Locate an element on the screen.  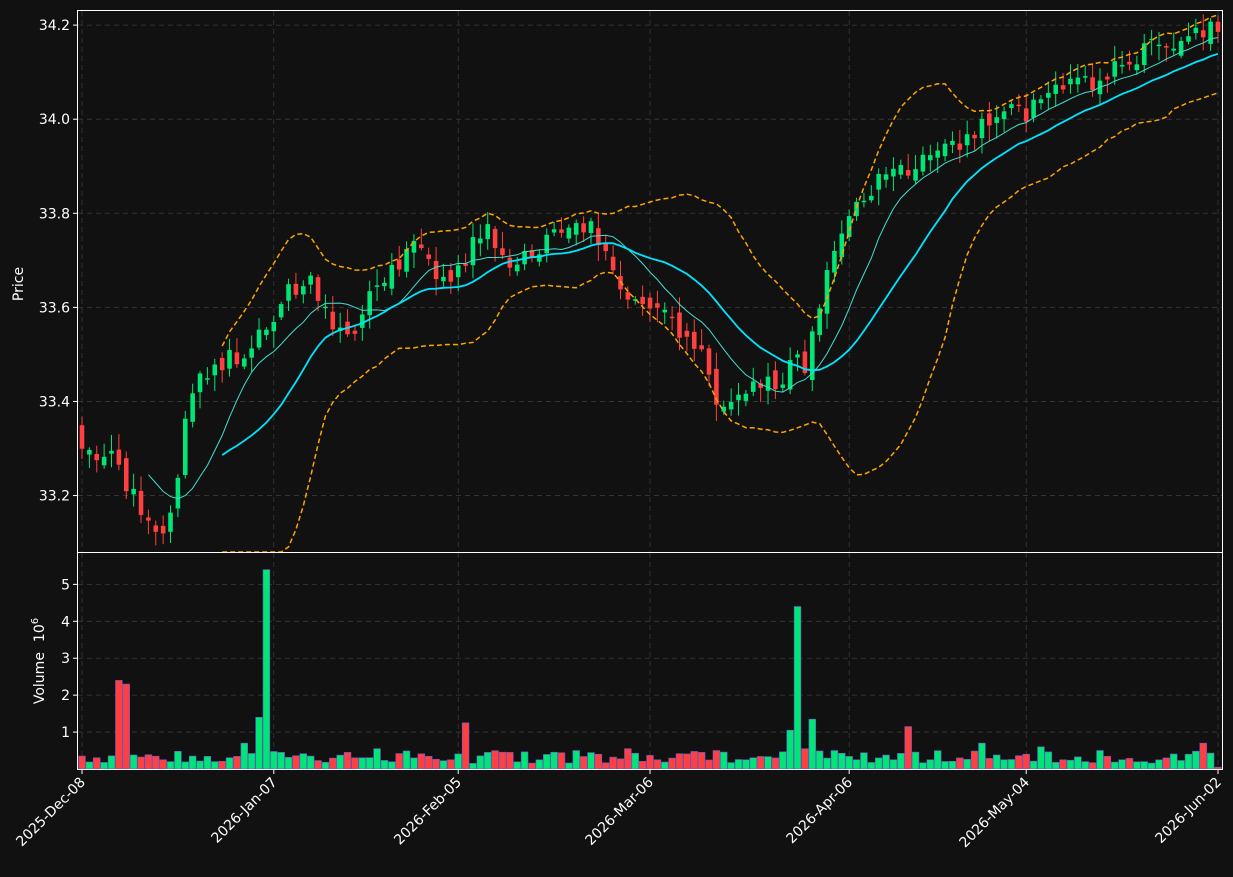
price-tick-label: 33.8 is located at coordinates (54, 214).